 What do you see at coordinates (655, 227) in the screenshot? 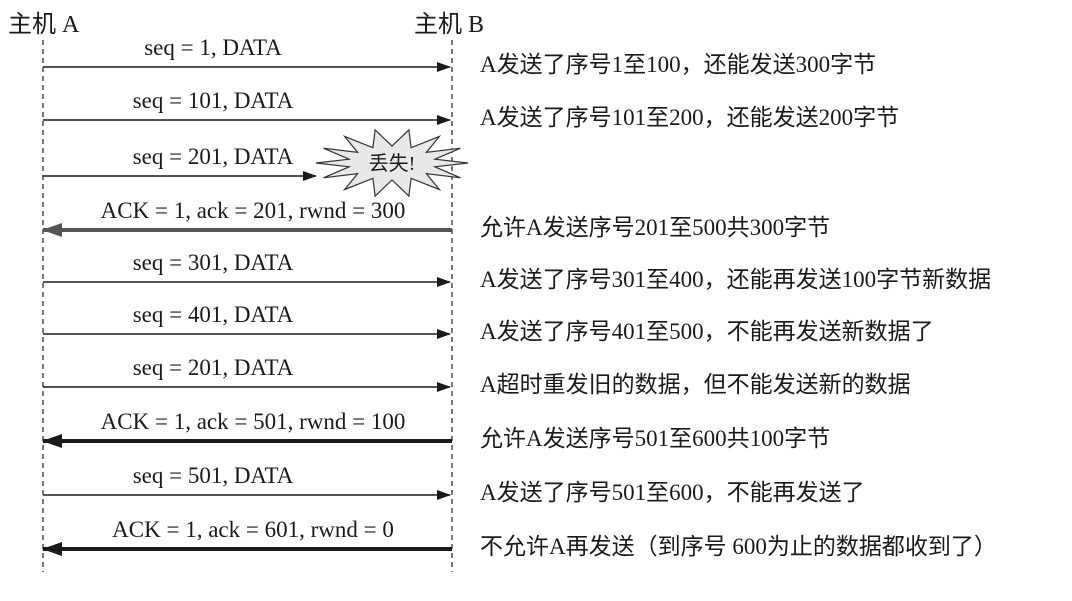
I see `message-note: 允许A发送序号201至500共300字节` at bounding box center [655, 227].